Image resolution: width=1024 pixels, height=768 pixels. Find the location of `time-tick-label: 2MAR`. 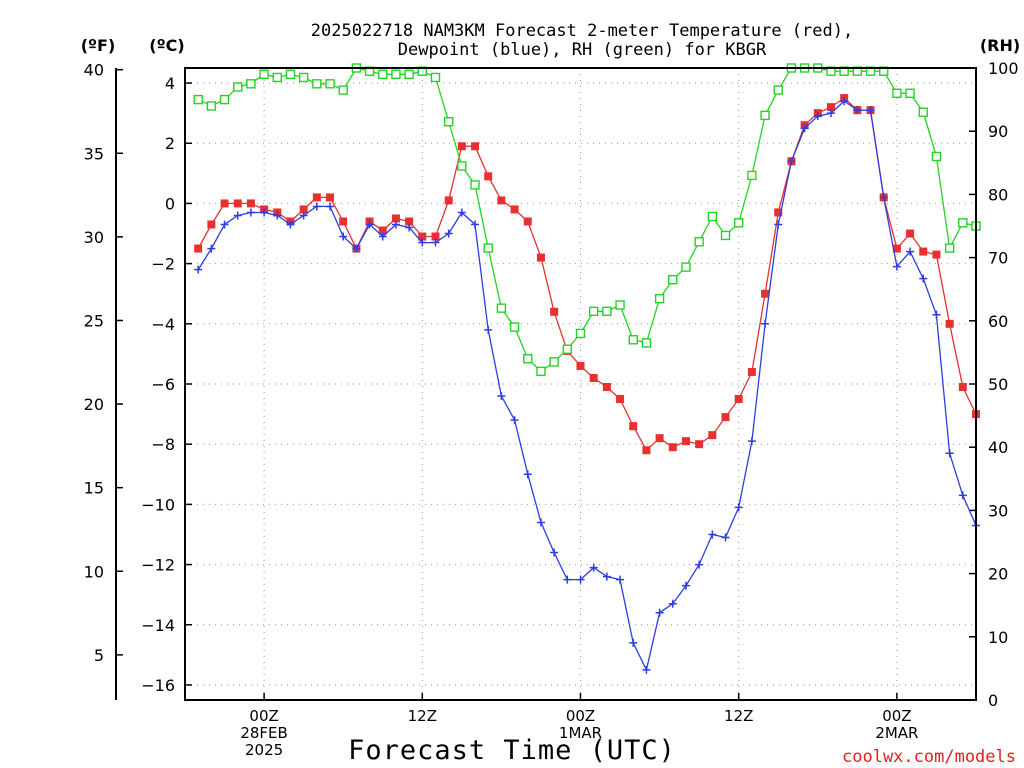

time-tick-label: 2MAR is located at coordinates (896, 733).